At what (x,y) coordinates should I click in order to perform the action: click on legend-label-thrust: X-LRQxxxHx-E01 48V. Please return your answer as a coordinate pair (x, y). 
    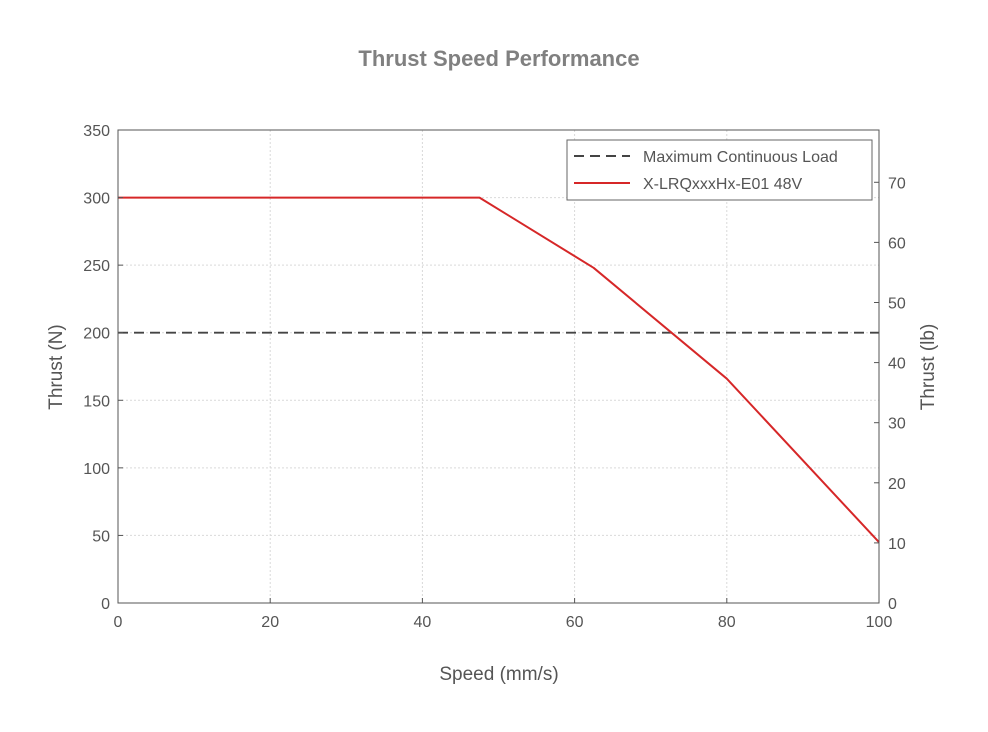
    Looking at the image, I should click on (722, 184).